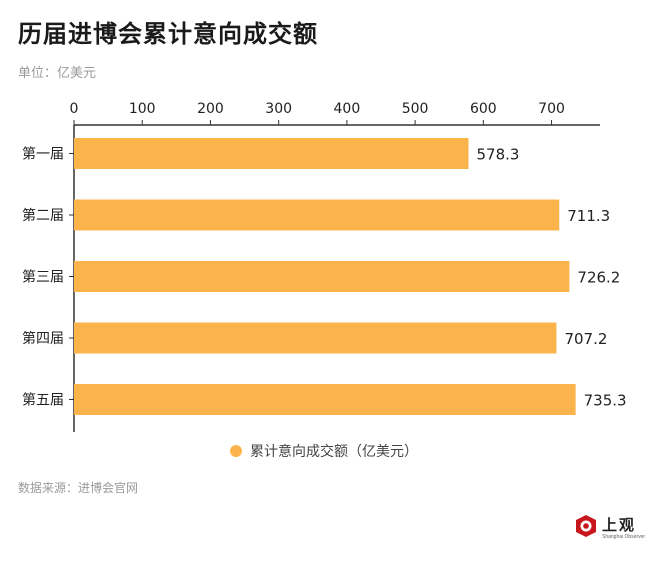 The image size is (660, 561). Describe the element at coordinates (168, 34) in the screenshot. I see `chart-title: 历届进博会累计意向成交额` at that location.